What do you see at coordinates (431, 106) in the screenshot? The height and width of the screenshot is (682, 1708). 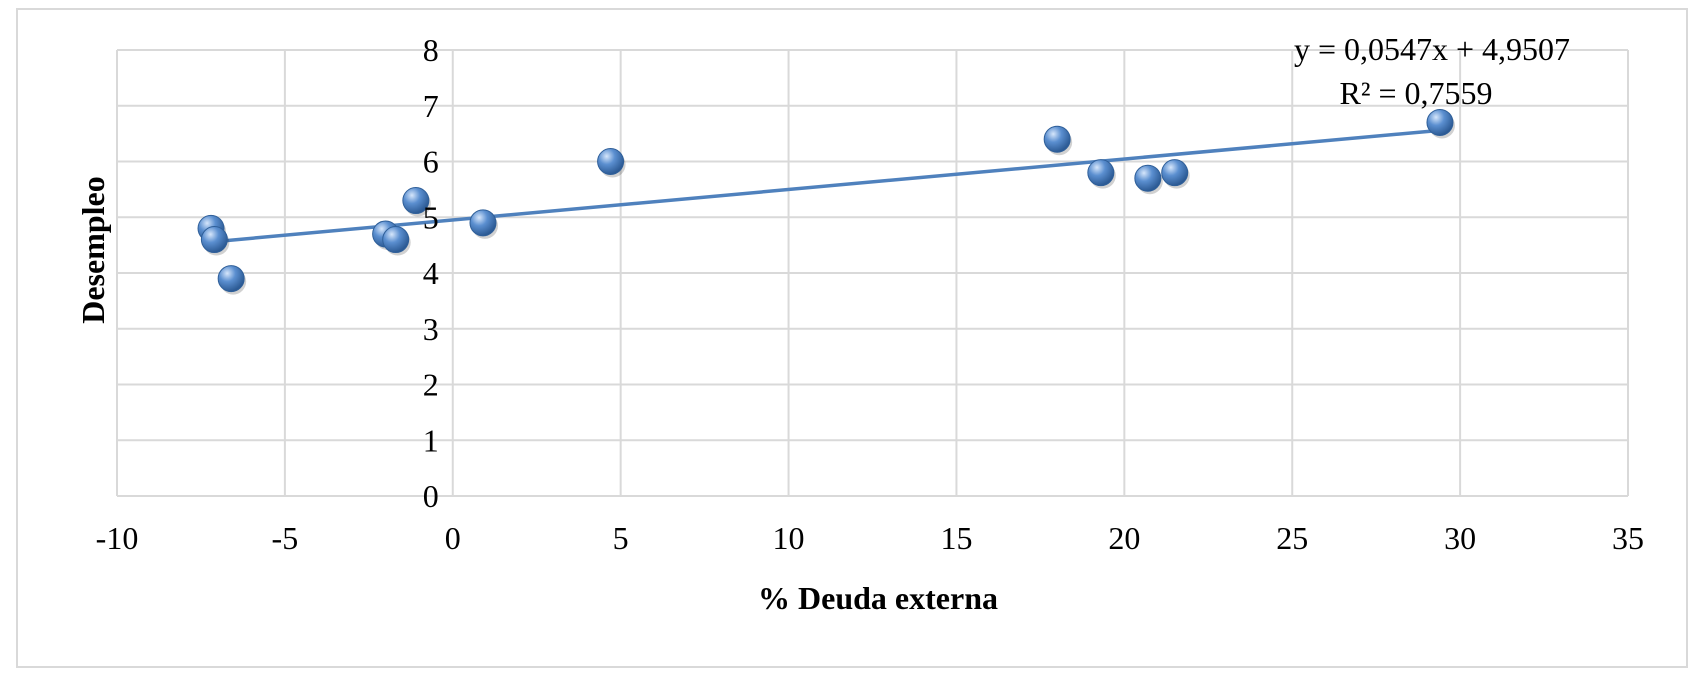 I see `y-tick-label: 7` at bounding box center [431, 106].